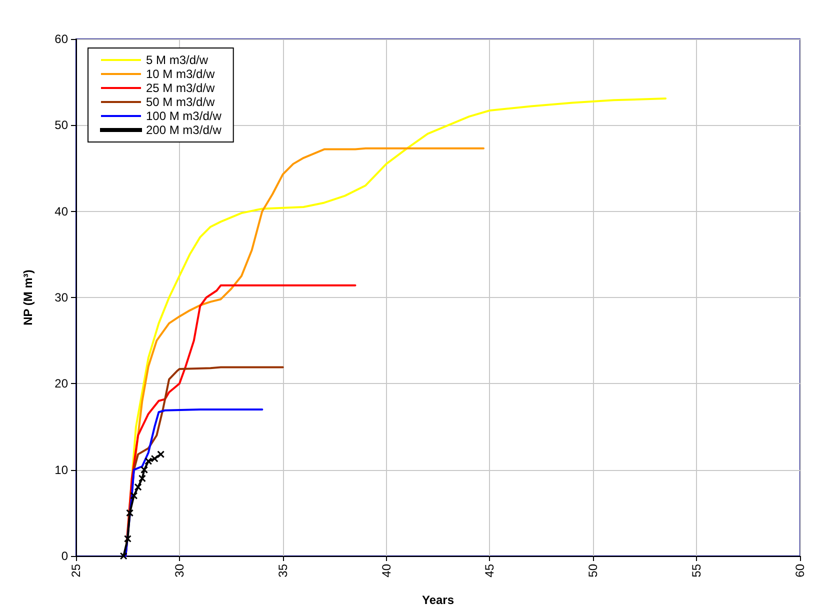  What do you see at coordinates (593, 571) in the screenshot?
I see `x-tick-label: 50` at bounding box center [593, 571].